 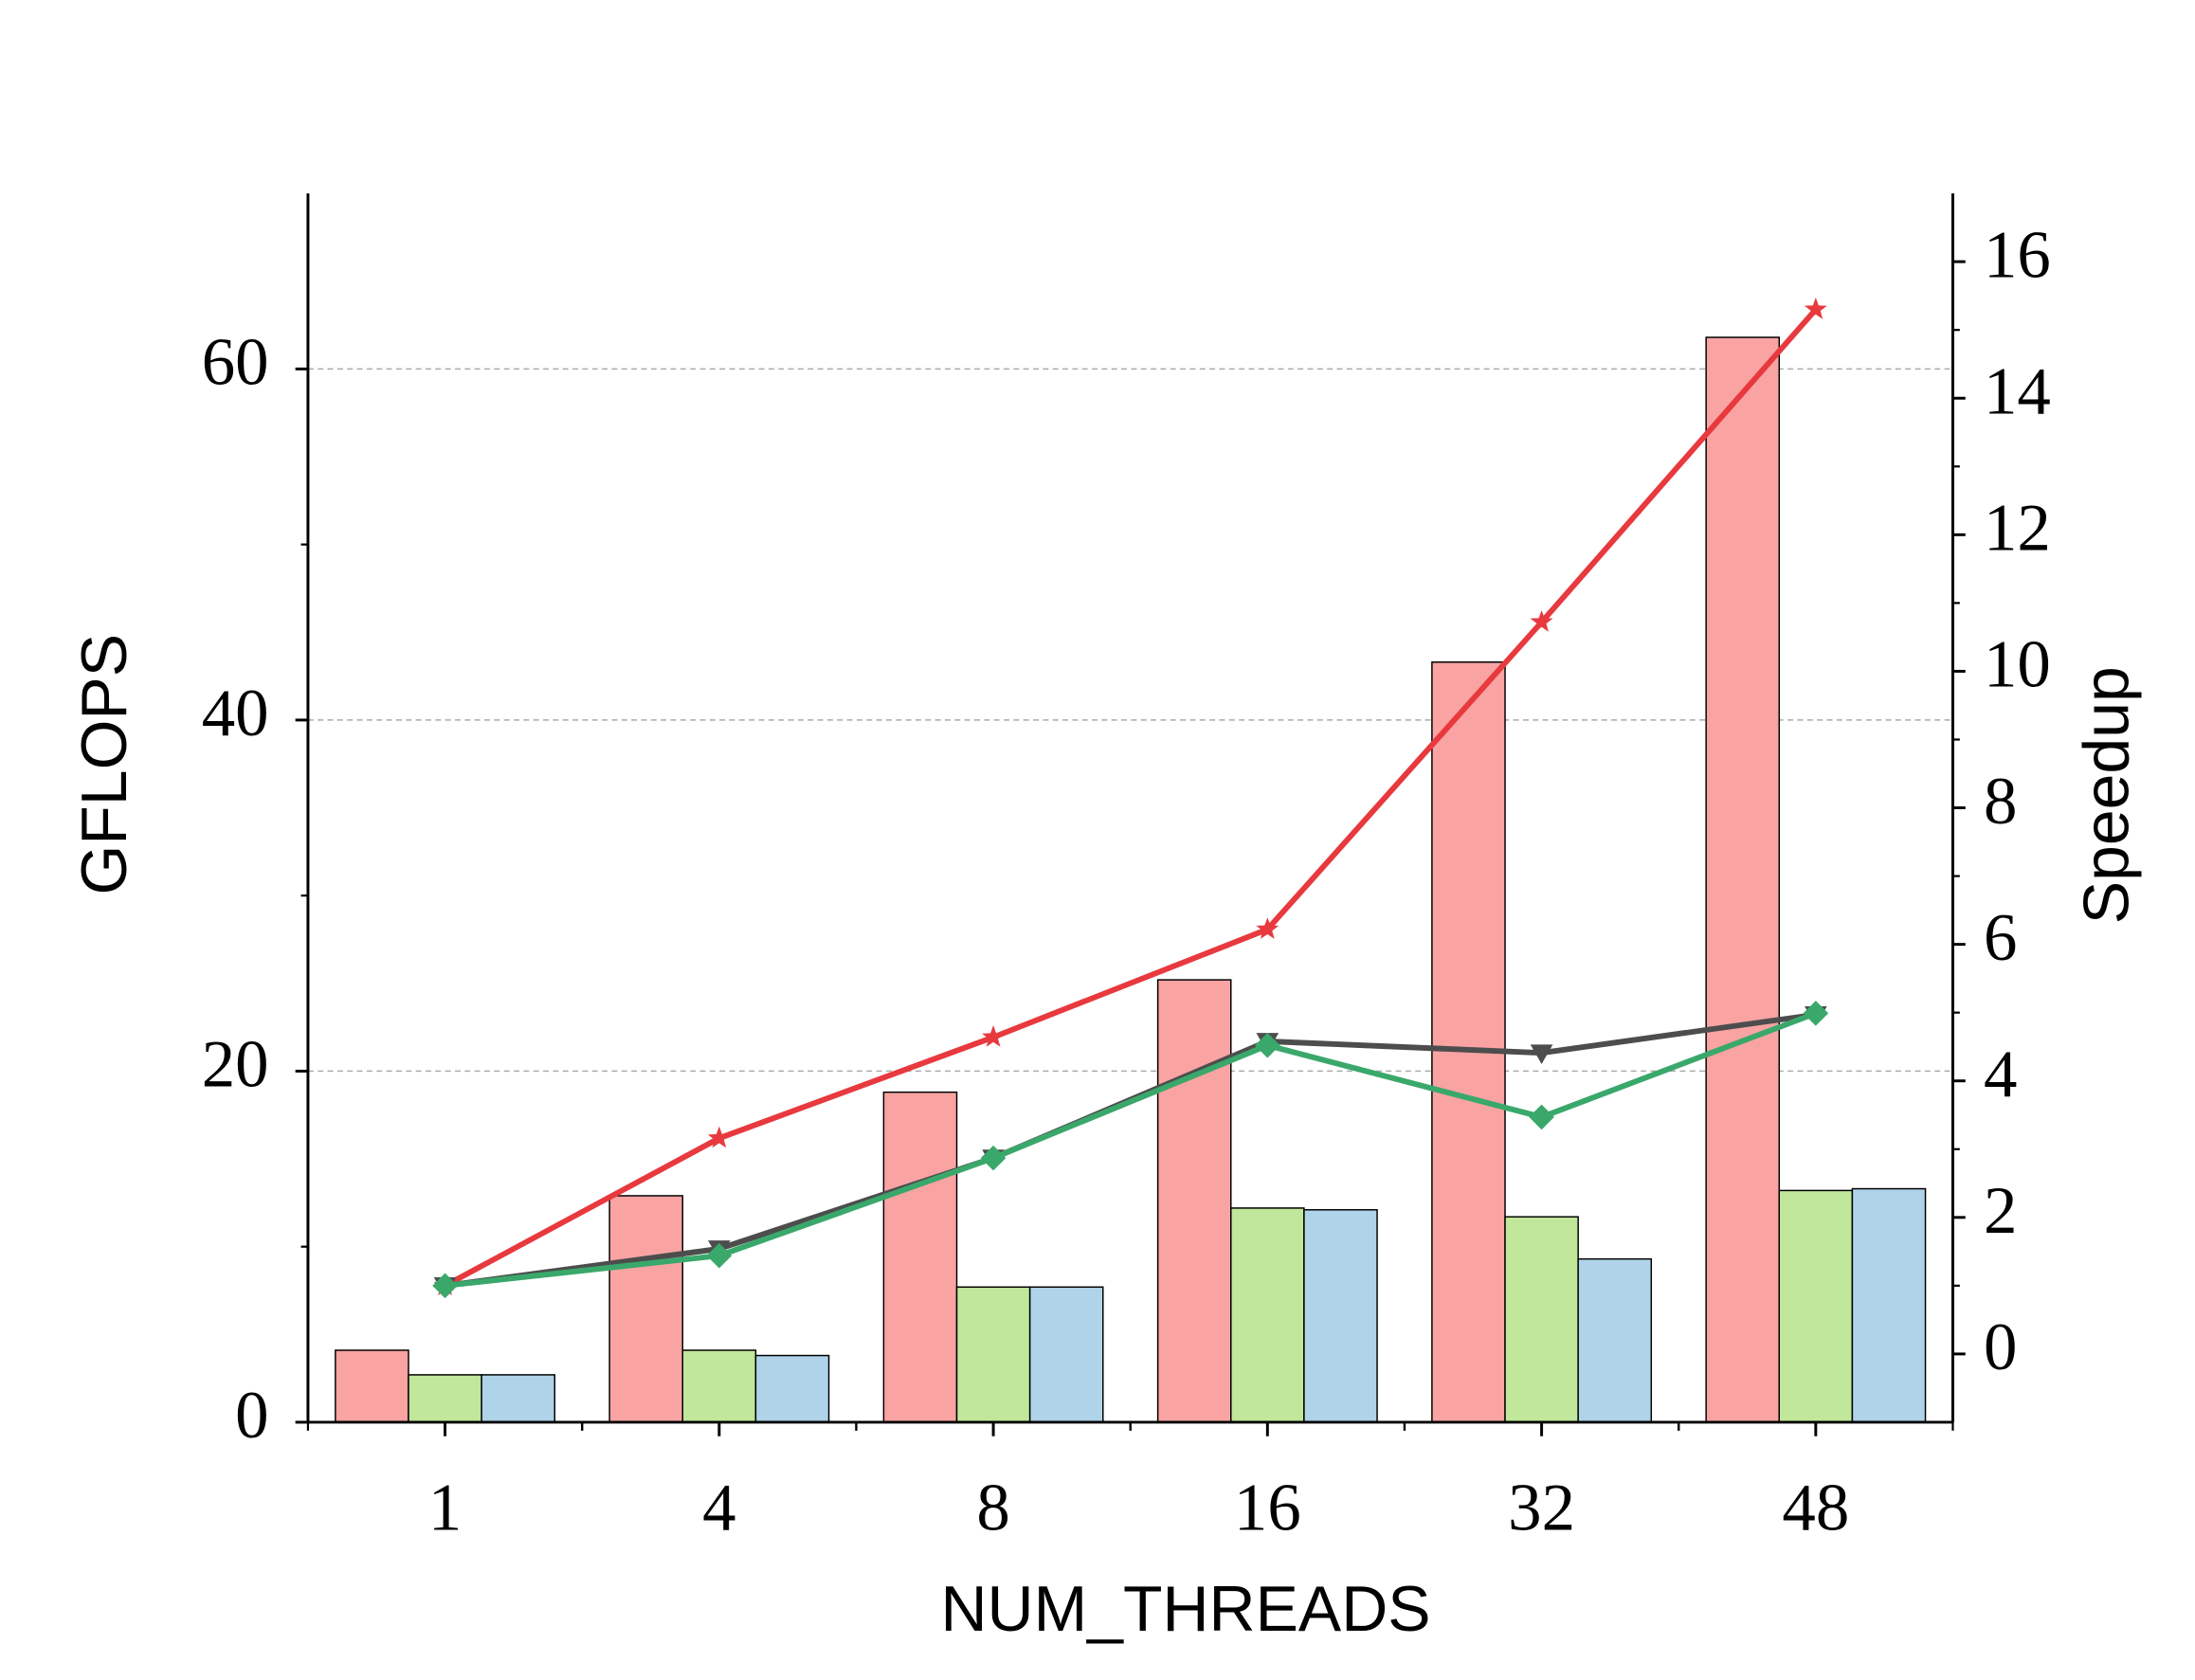 I want to click on x-axis-label: NUM_THREADS, so click(x=1185, y=1609).